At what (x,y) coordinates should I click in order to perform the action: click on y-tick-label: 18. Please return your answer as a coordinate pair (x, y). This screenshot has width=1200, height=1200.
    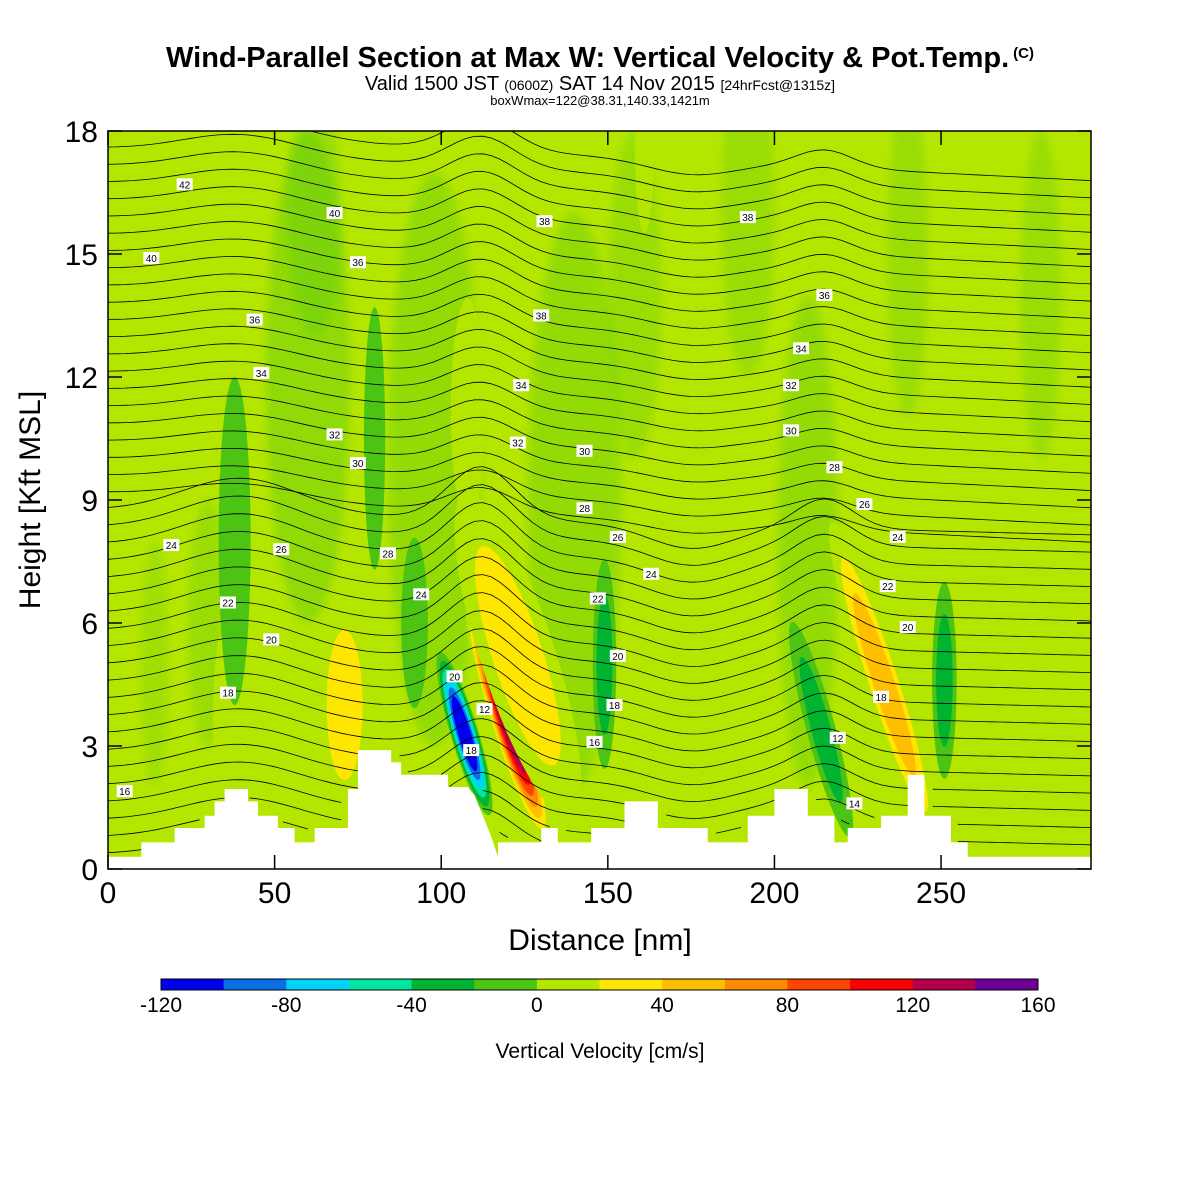
    Looking at the image, I should click on (81, 132).